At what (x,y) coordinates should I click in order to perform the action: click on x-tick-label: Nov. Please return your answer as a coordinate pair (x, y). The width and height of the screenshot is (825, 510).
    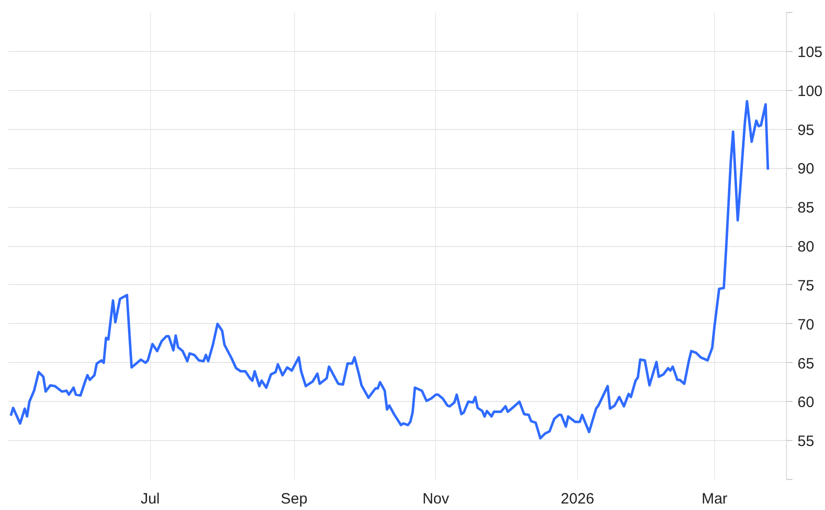
    Looking at the image, I should click on (436, 499).